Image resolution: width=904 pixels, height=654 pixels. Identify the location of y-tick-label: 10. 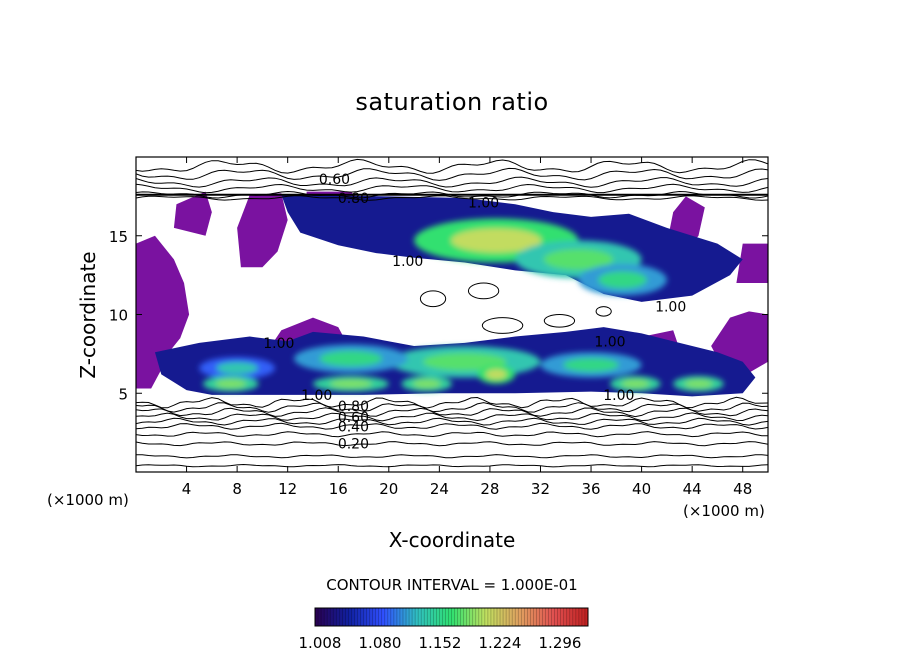
(118, 316).